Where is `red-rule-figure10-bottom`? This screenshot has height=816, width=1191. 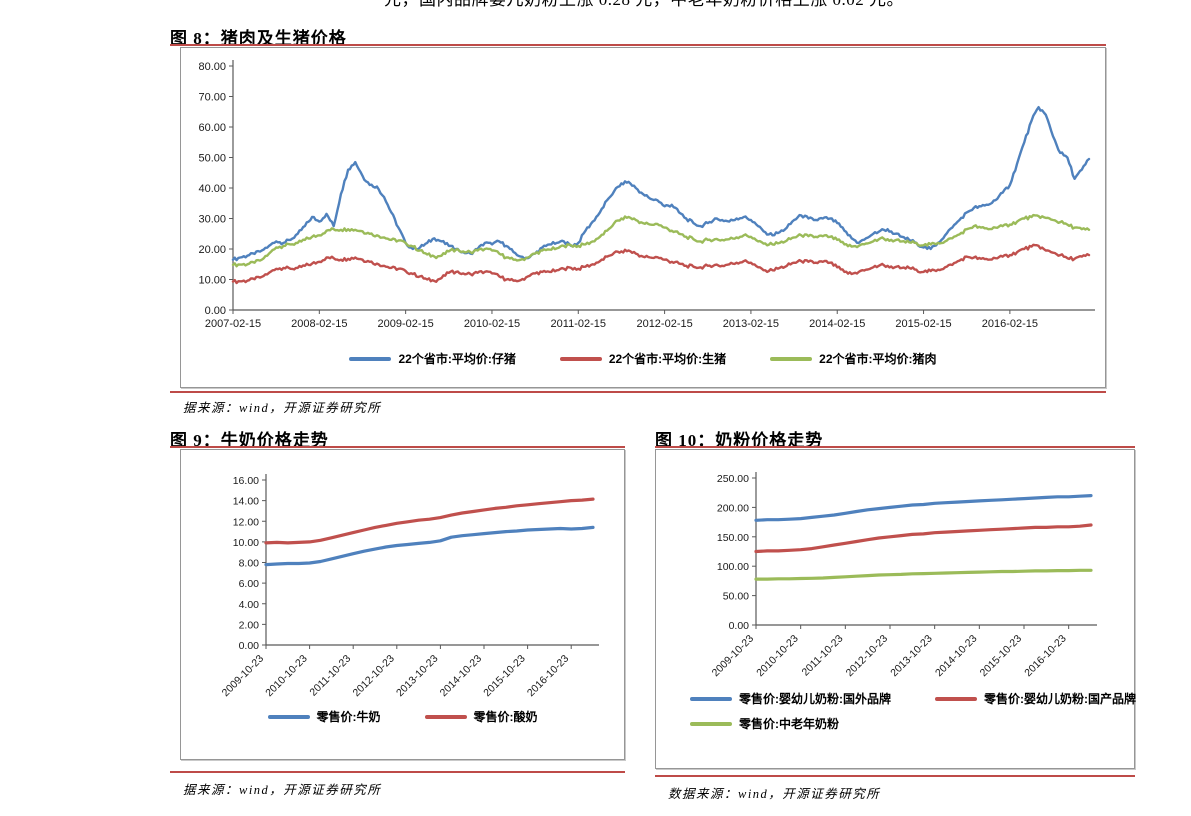
red-rule-figure10-bottom is located at coordinates (895, 776).